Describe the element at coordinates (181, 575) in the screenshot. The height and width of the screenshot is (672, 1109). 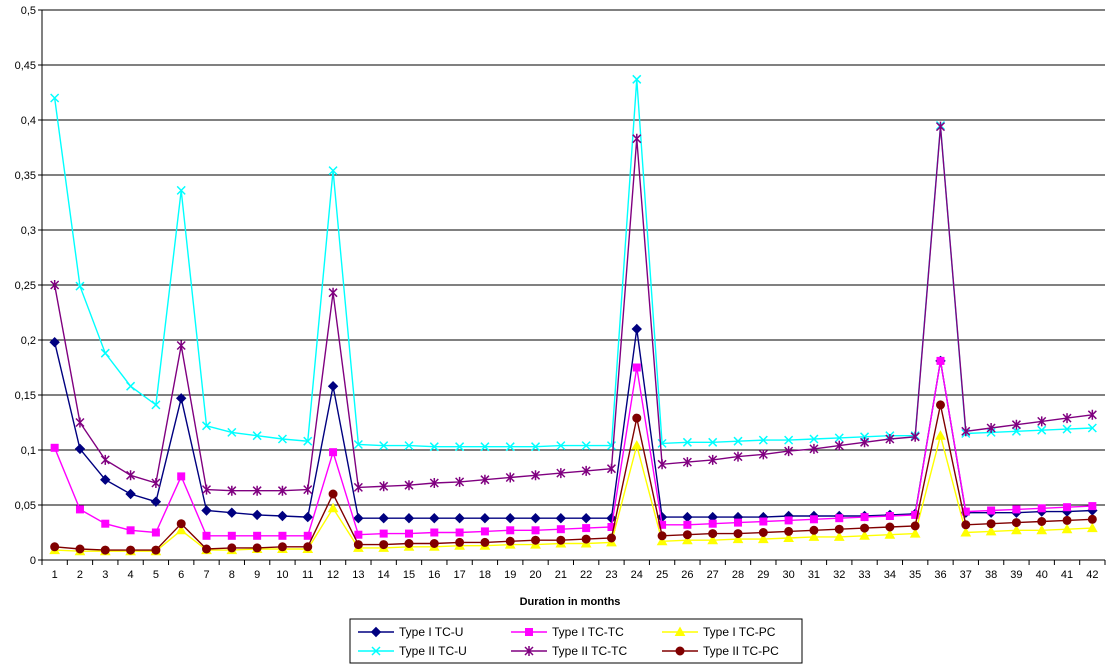
I see `x-tick-label: 6` at that location.